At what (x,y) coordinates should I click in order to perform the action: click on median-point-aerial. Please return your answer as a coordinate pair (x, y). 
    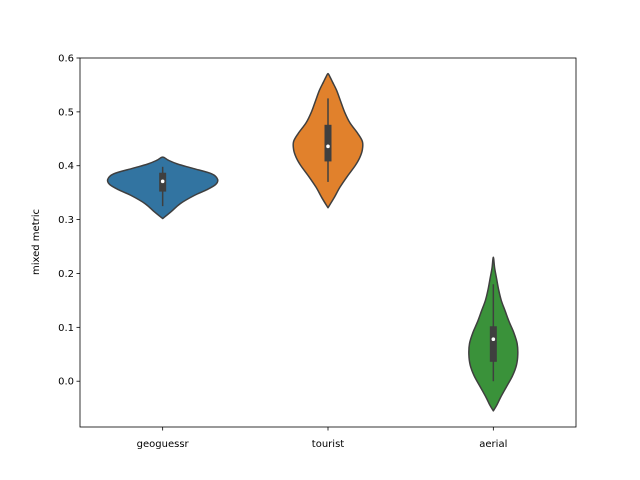
    Looking at the image, I should click on (493, 339).